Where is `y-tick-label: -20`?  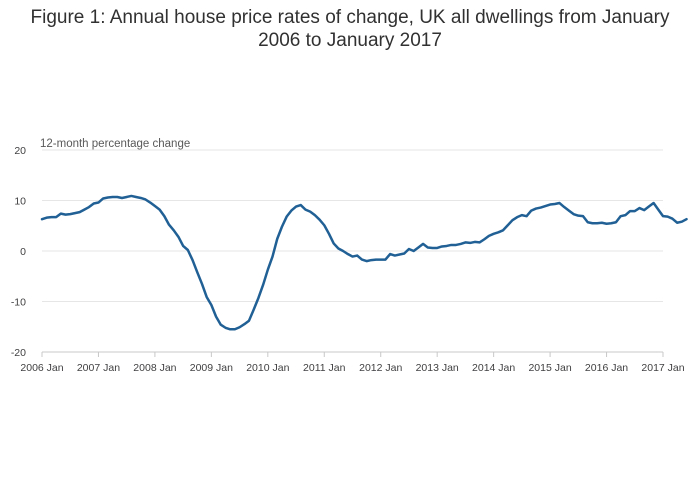
y-tick-label: -20 is located at coordinates (18, 353).